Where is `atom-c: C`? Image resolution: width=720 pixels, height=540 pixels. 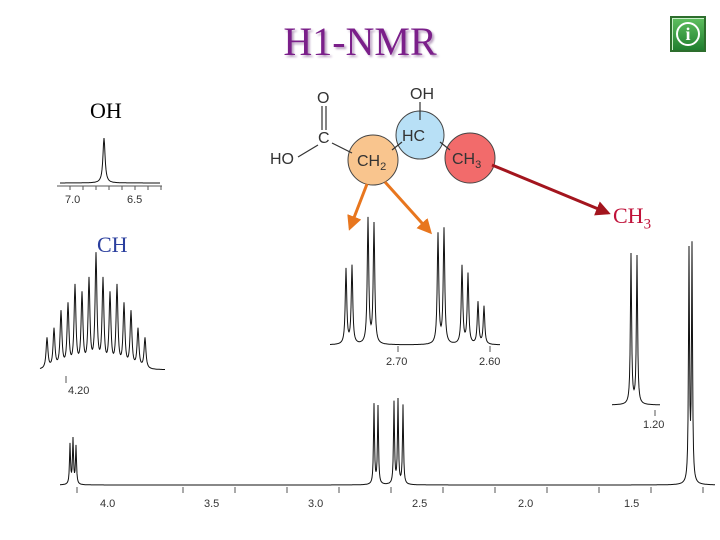 atom-c: C is located at coordinates (324, 138).